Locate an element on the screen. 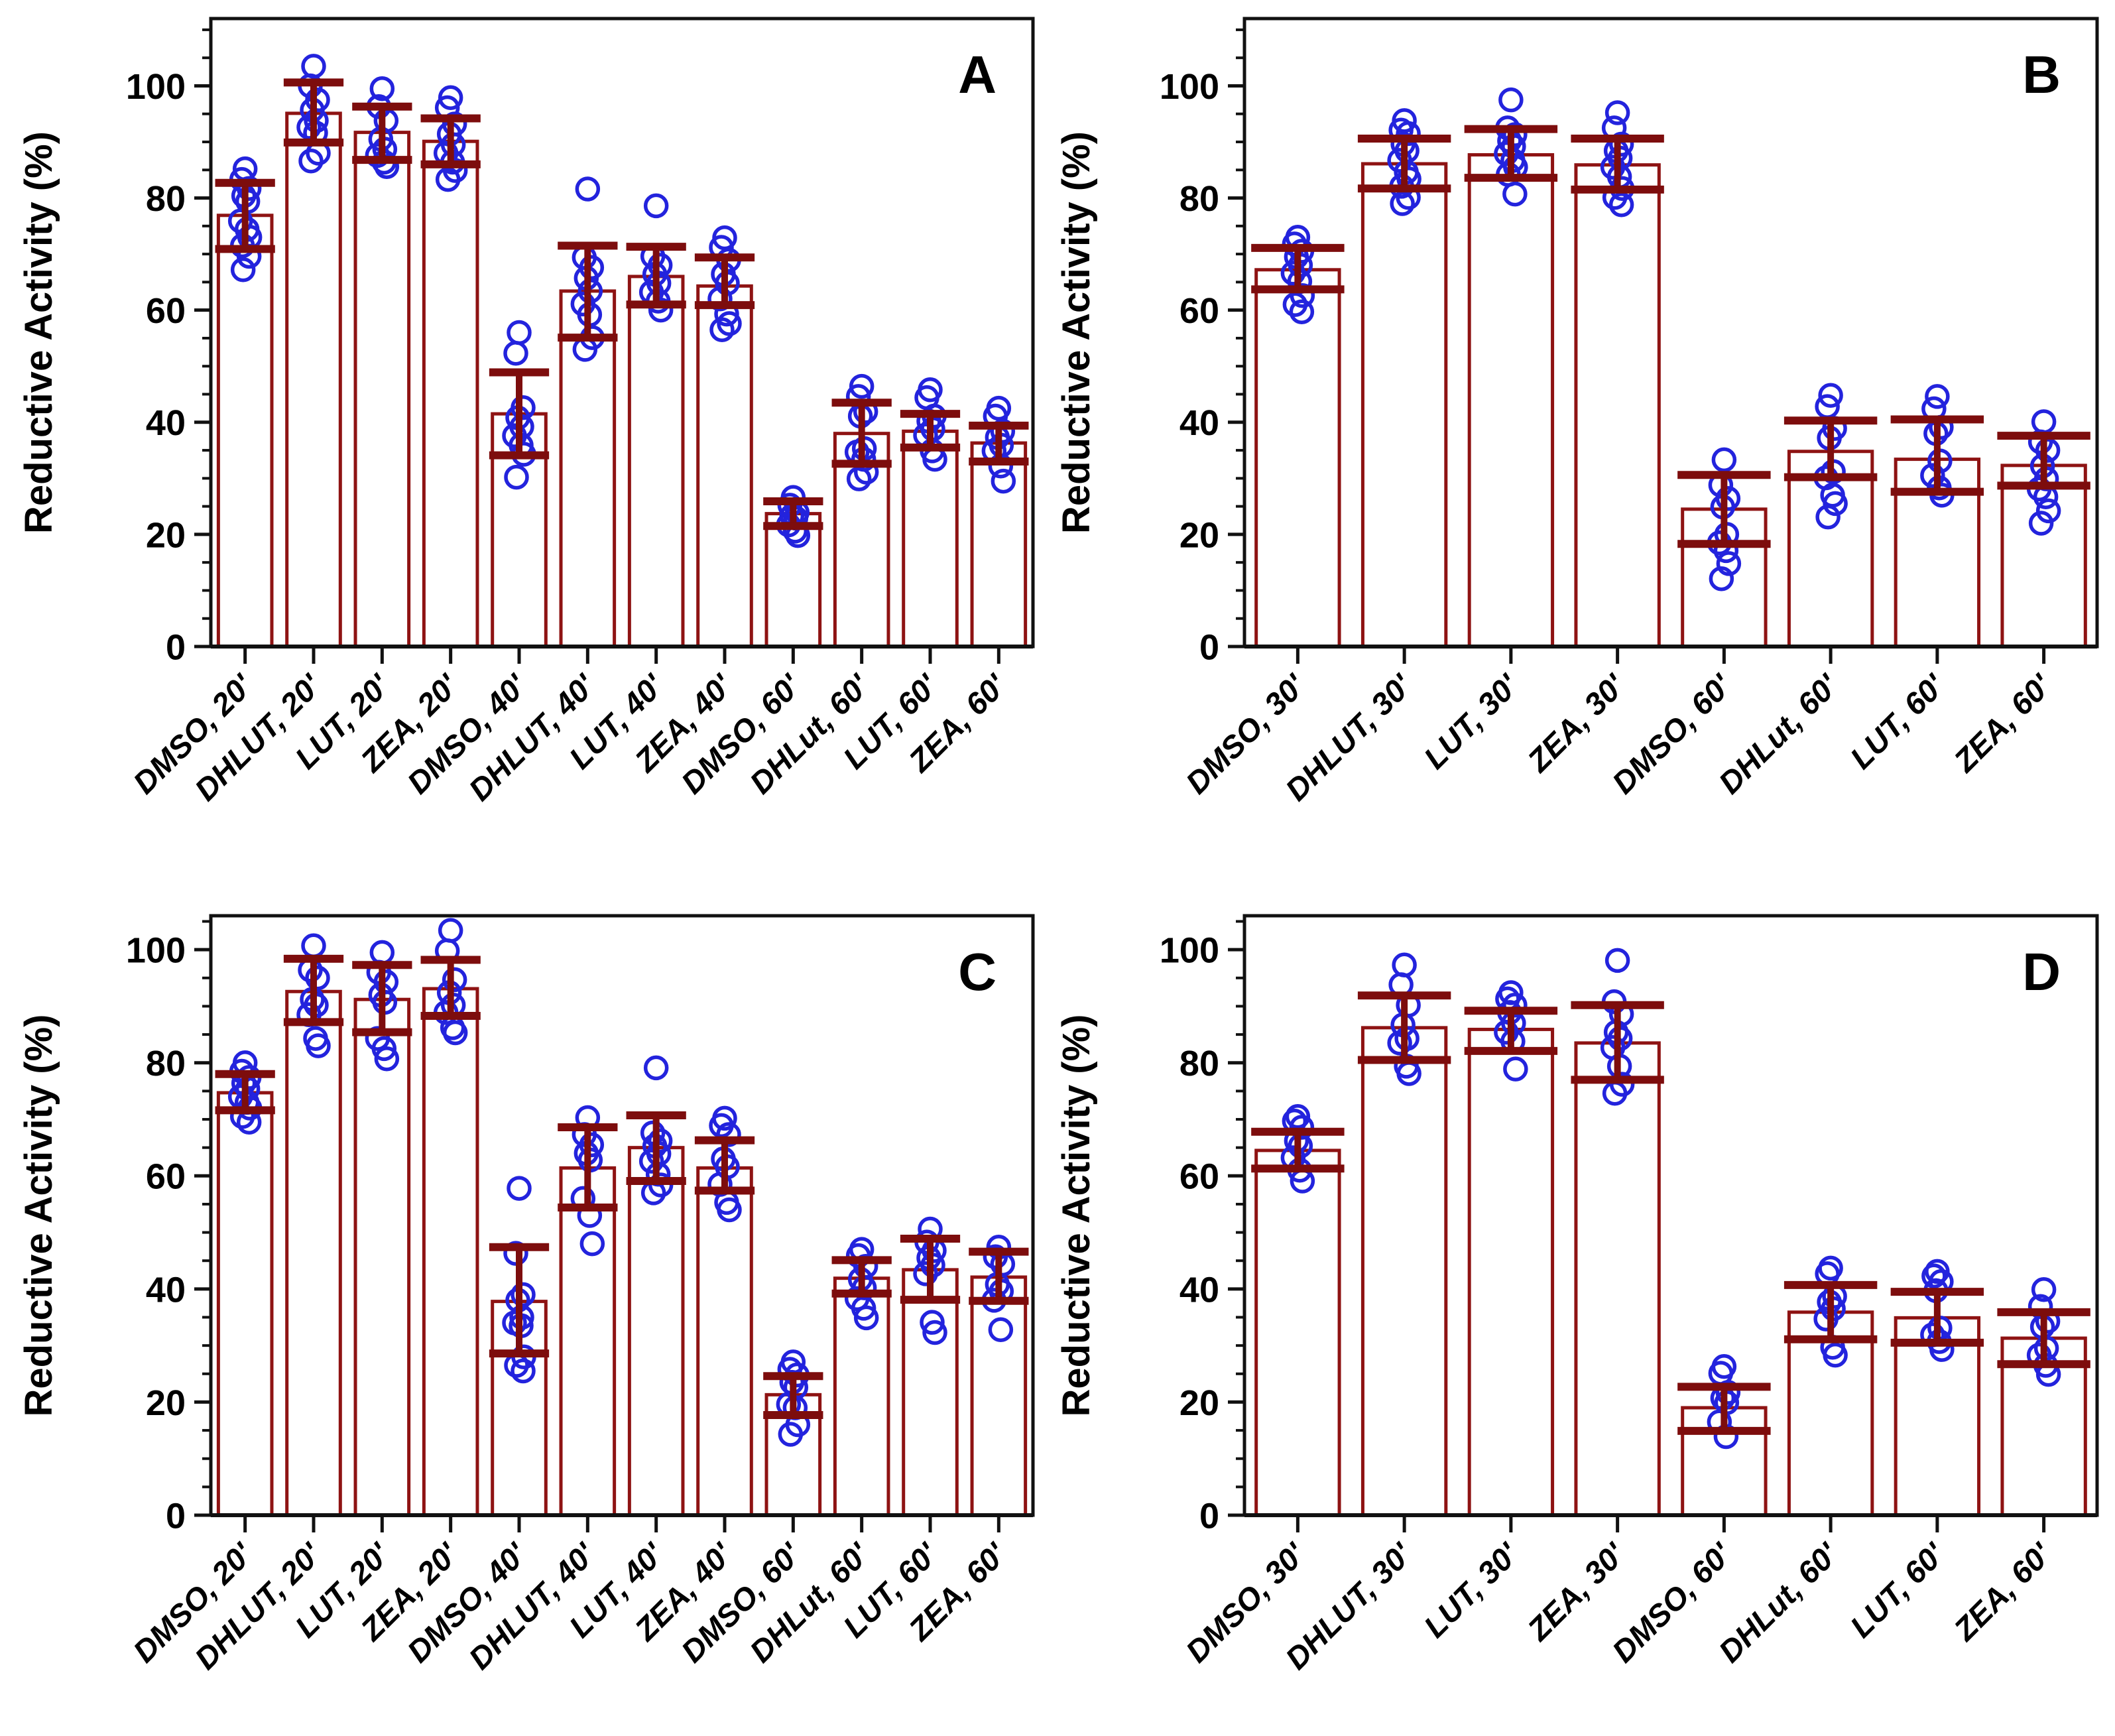  x-tick-label: LUT, 60' is located at coordinates (1897, 1589).